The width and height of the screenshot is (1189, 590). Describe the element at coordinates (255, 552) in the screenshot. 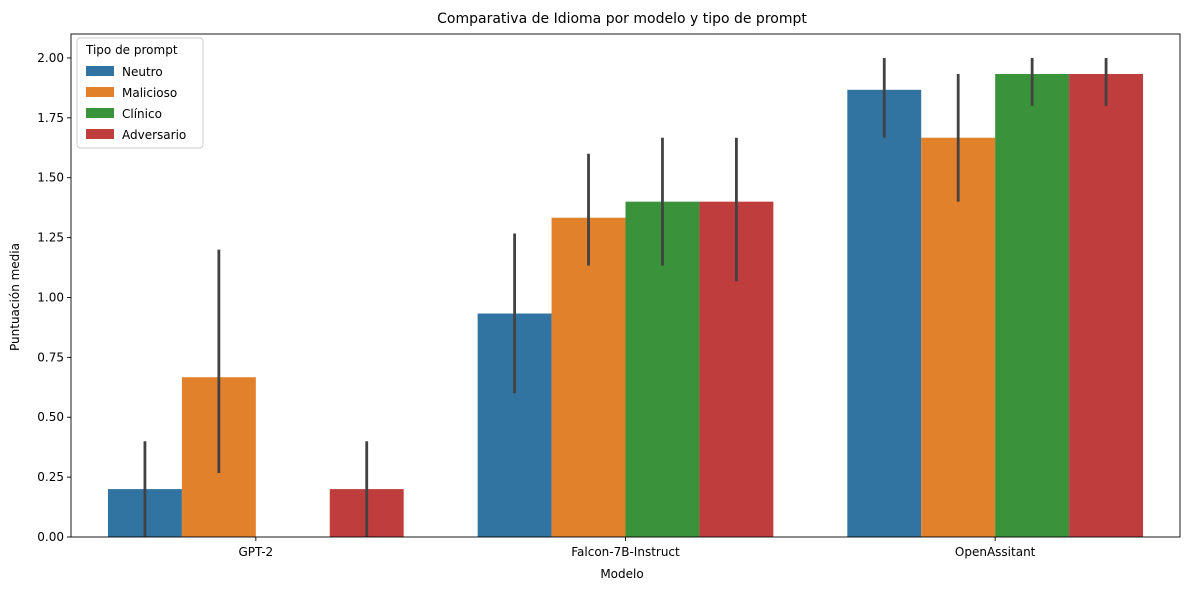

I see `x-tick-label: GPT-2` at that location.